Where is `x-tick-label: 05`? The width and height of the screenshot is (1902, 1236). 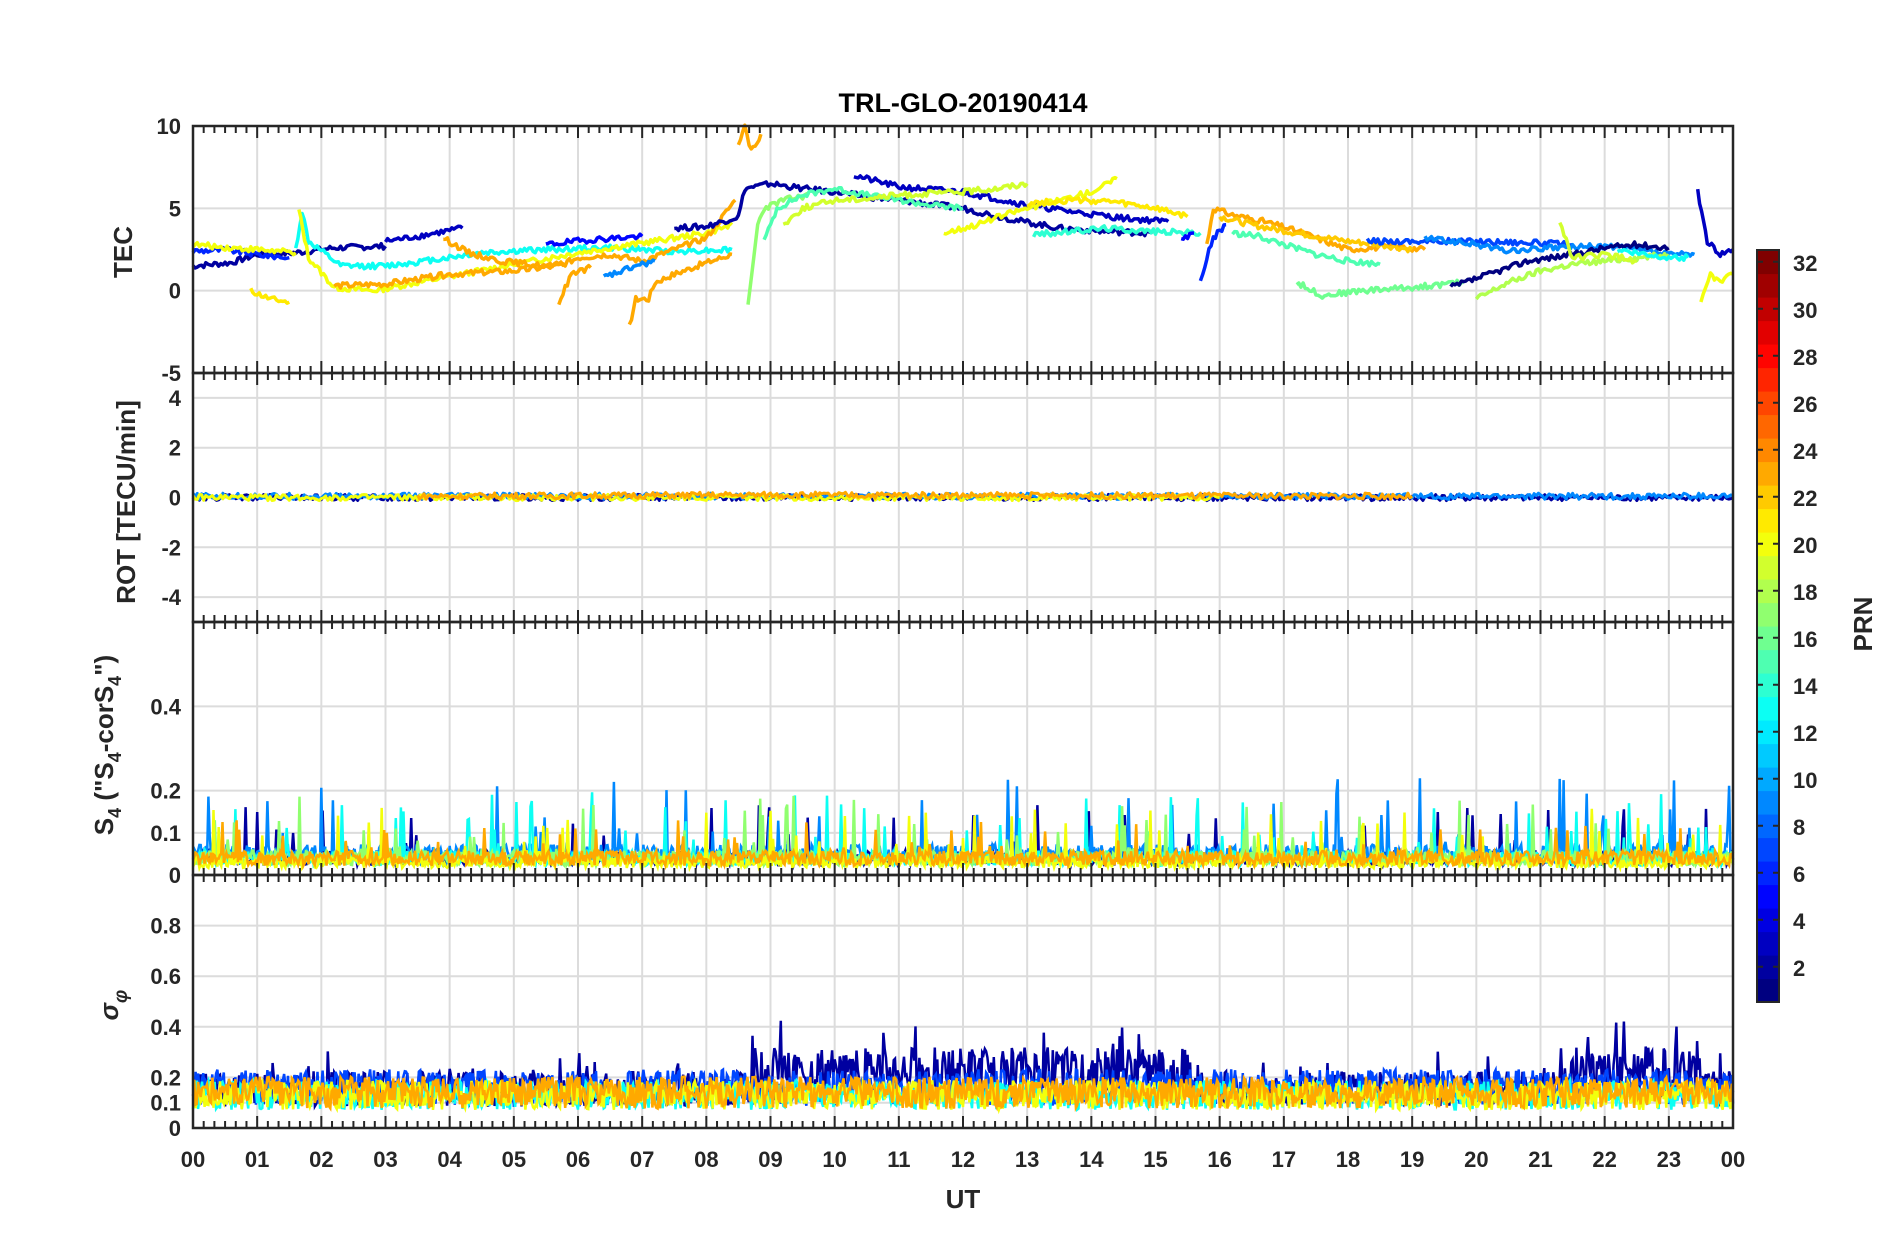 x-tick-label: 05 is located at coordinates (514, 1159).